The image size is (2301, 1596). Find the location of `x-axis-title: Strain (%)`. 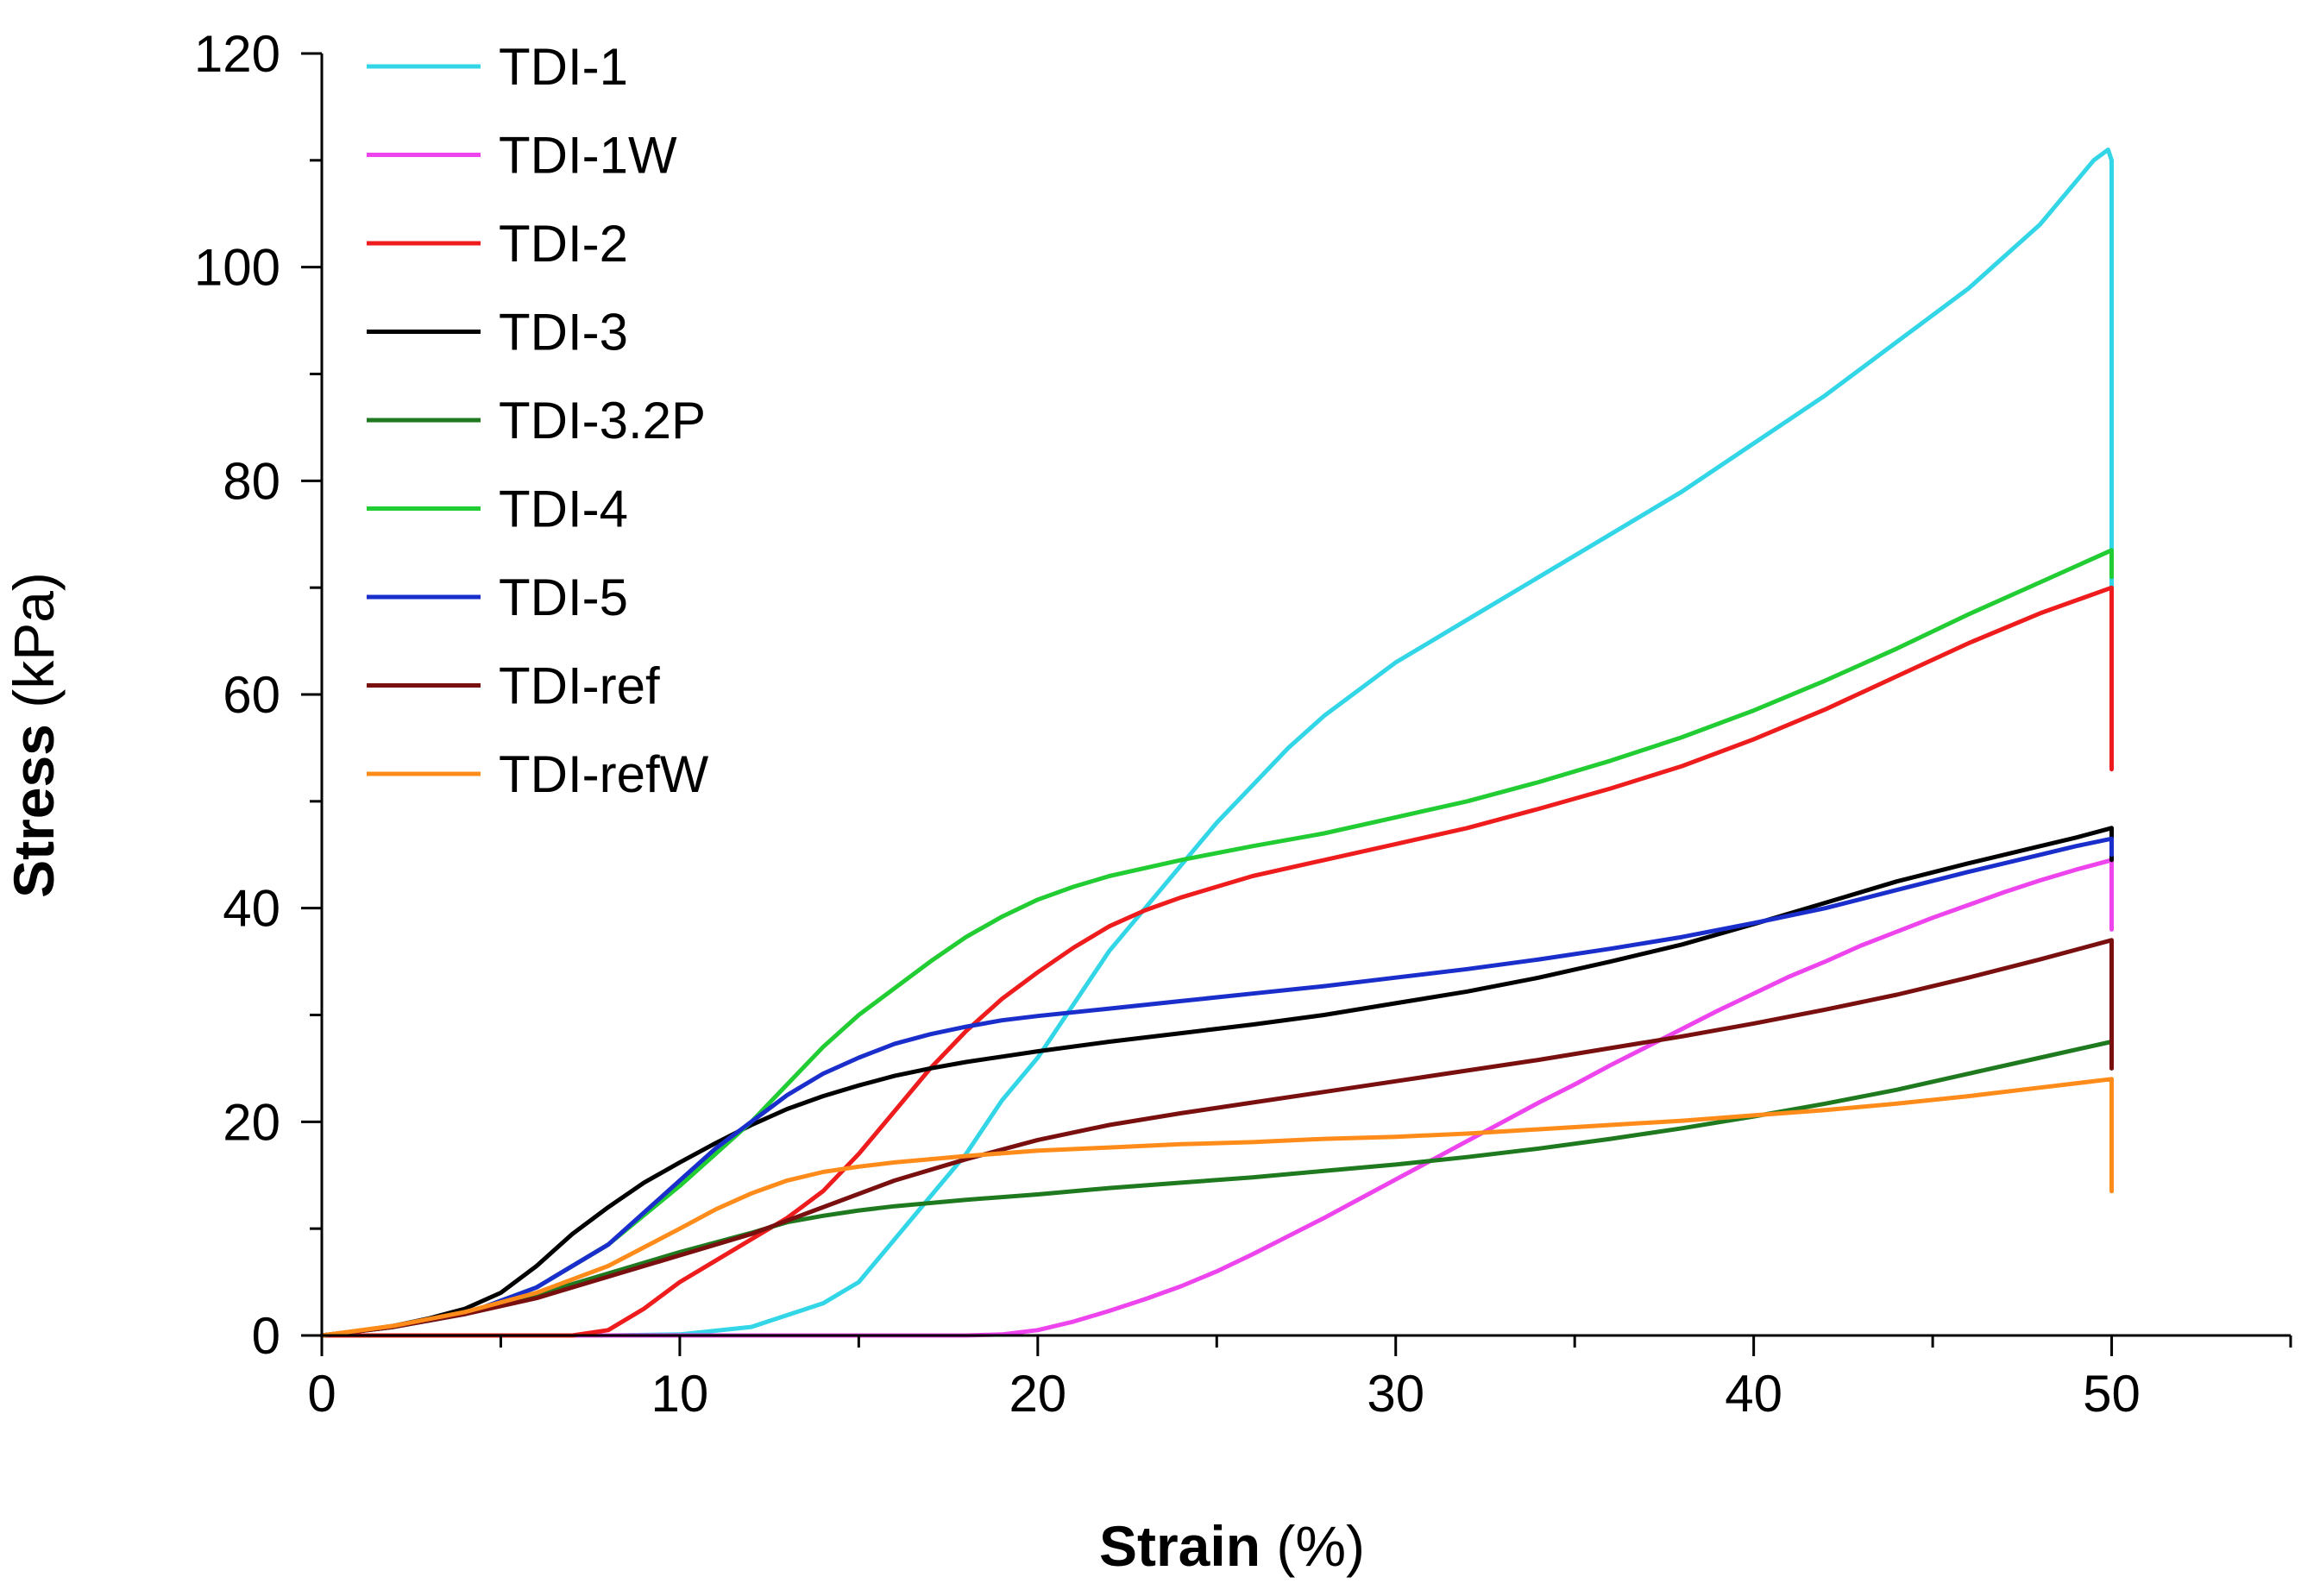

x-axis-title: Strain (%) is located at coordinates (1232, 1546).